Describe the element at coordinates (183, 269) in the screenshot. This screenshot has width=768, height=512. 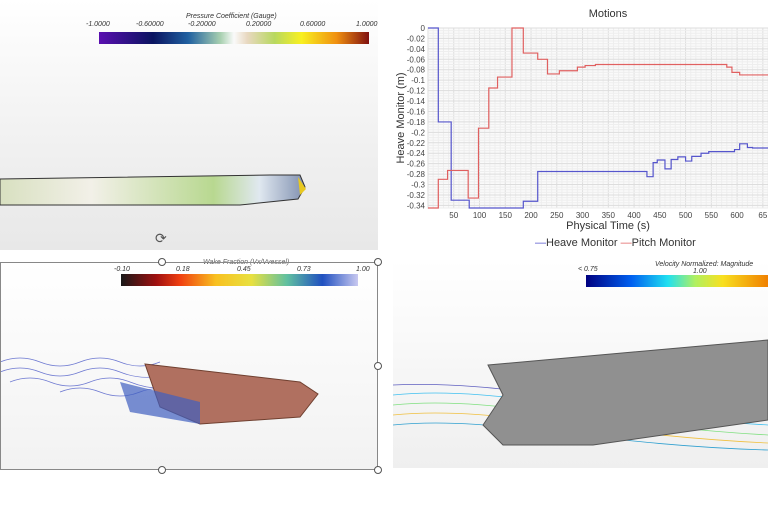
I see `colorbar-tick: 0.18` at that location.